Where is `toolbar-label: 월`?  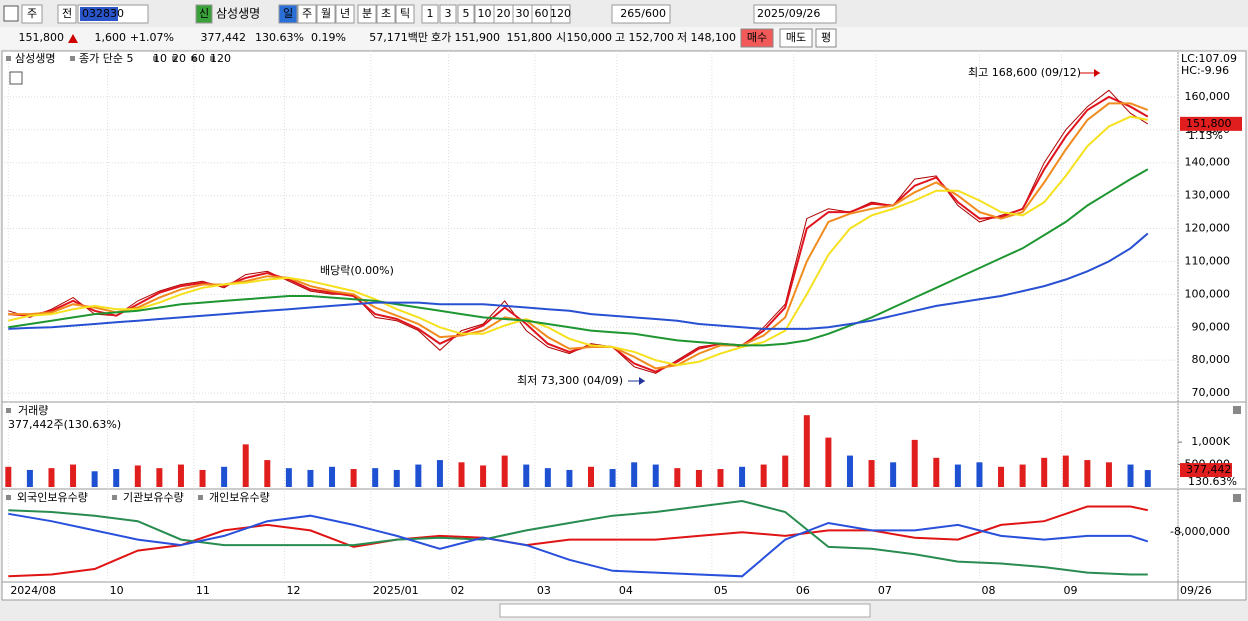 toolbar-label: 월 is located at coordinates (326, 13).